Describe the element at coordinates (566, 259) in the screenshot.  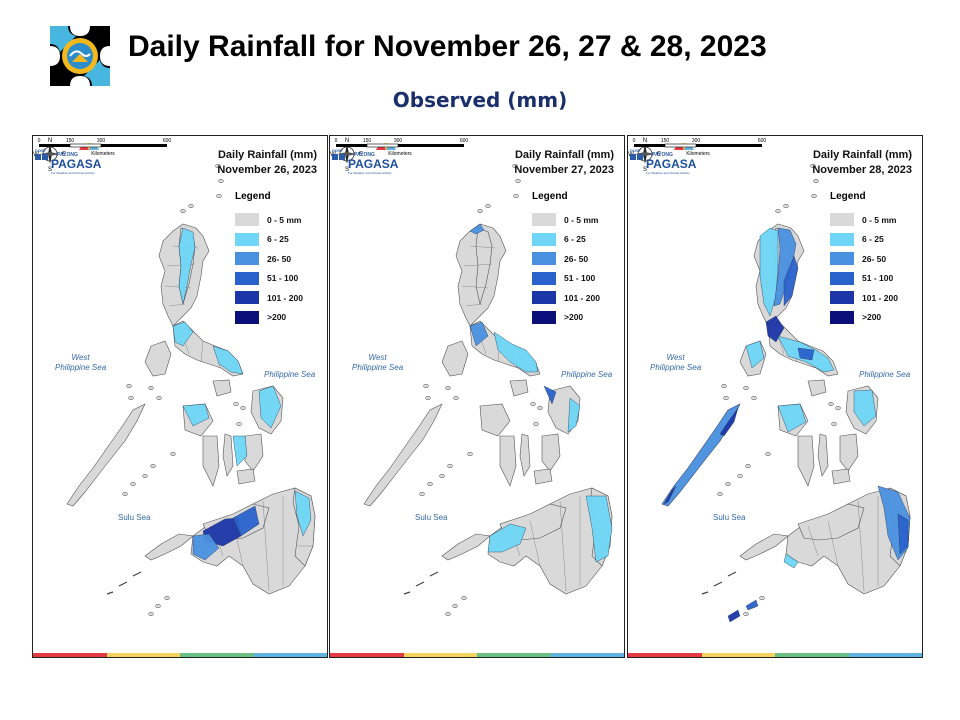
I see `legend-item: 26- 50` at that location.